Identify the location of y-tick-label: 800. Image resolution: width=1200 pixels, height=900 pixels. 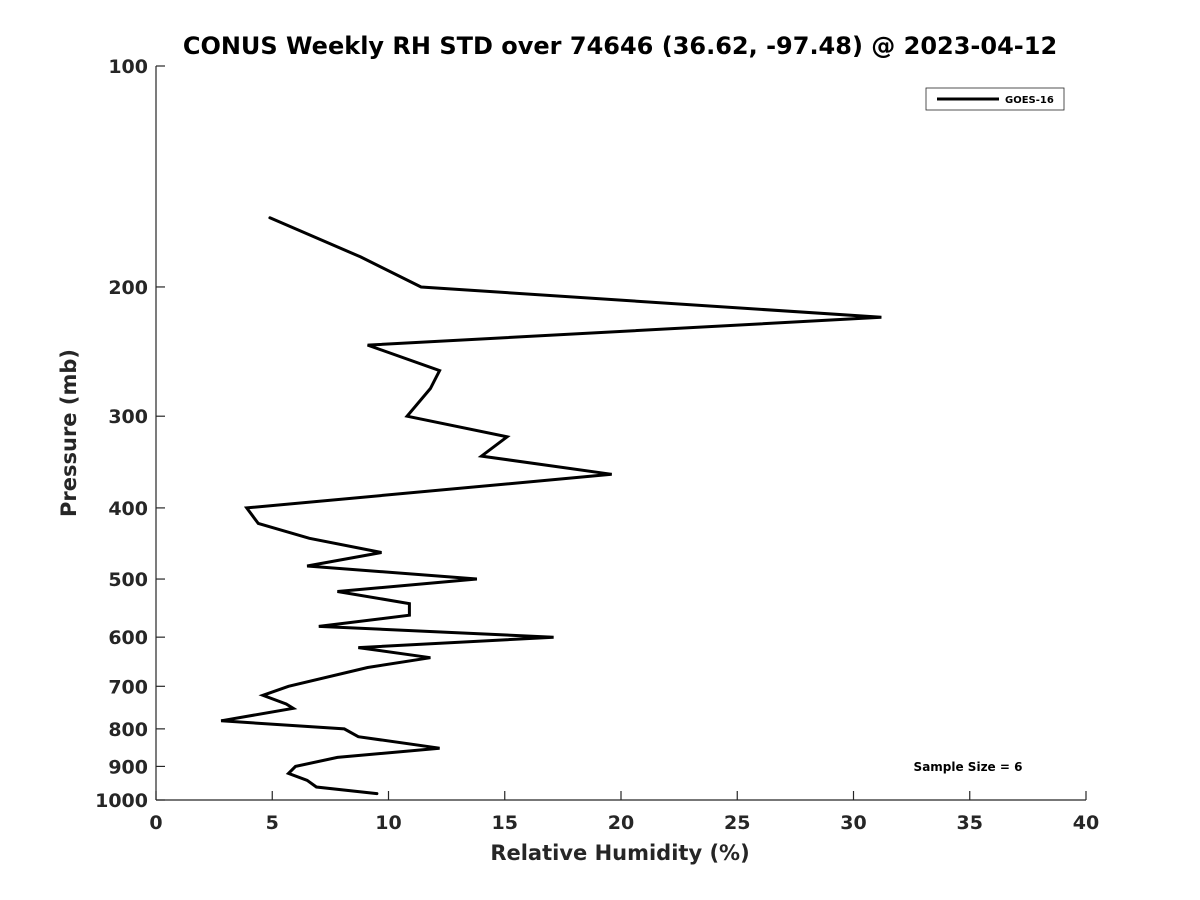
(128, 730).